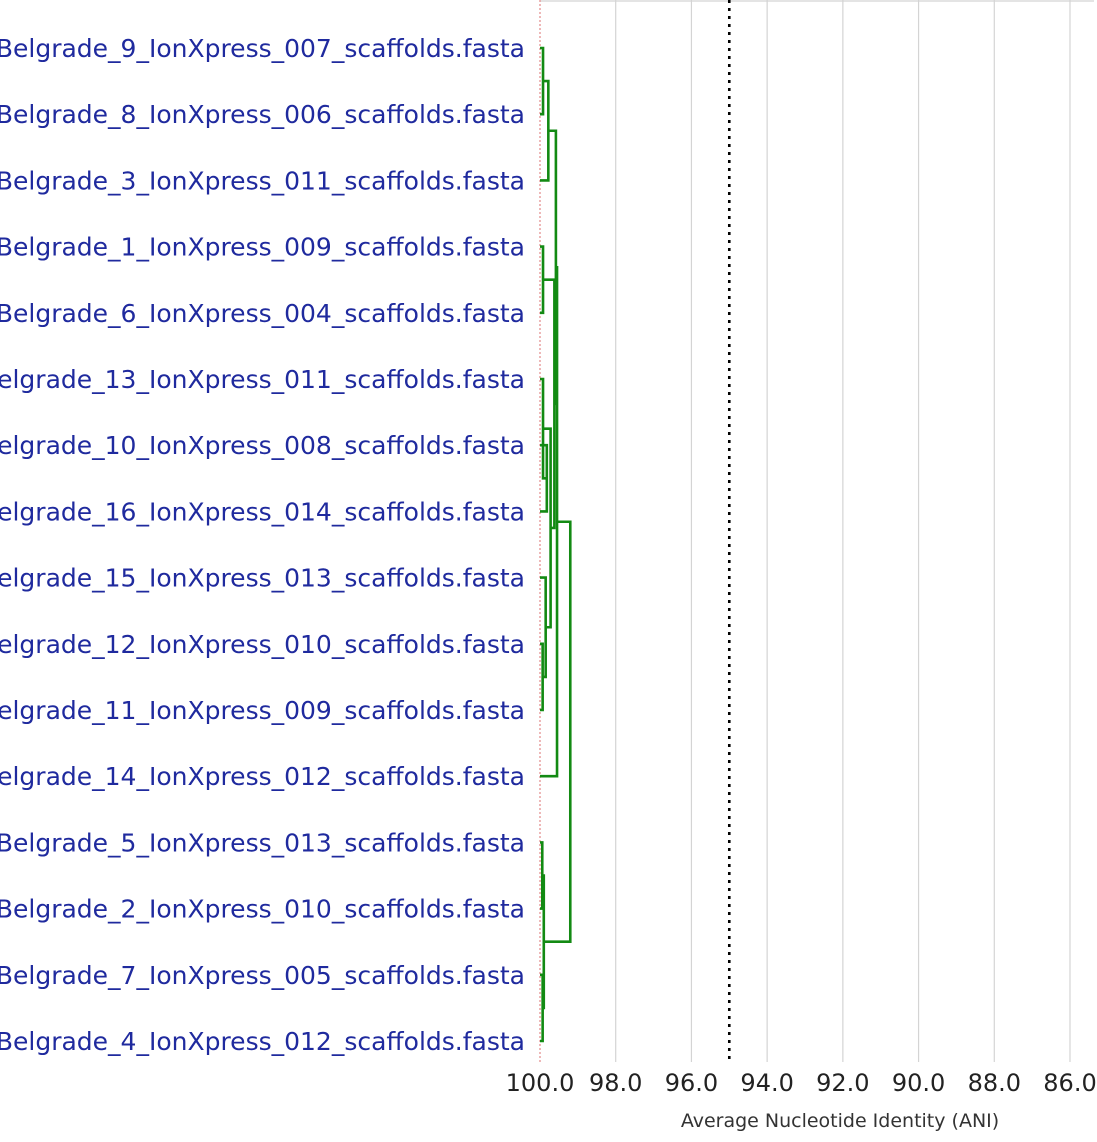  What do you see at coordinates (842, 1083) in the screenshot?
I see `x-tick-label: 92.0` at bounding box center [842, 1083].